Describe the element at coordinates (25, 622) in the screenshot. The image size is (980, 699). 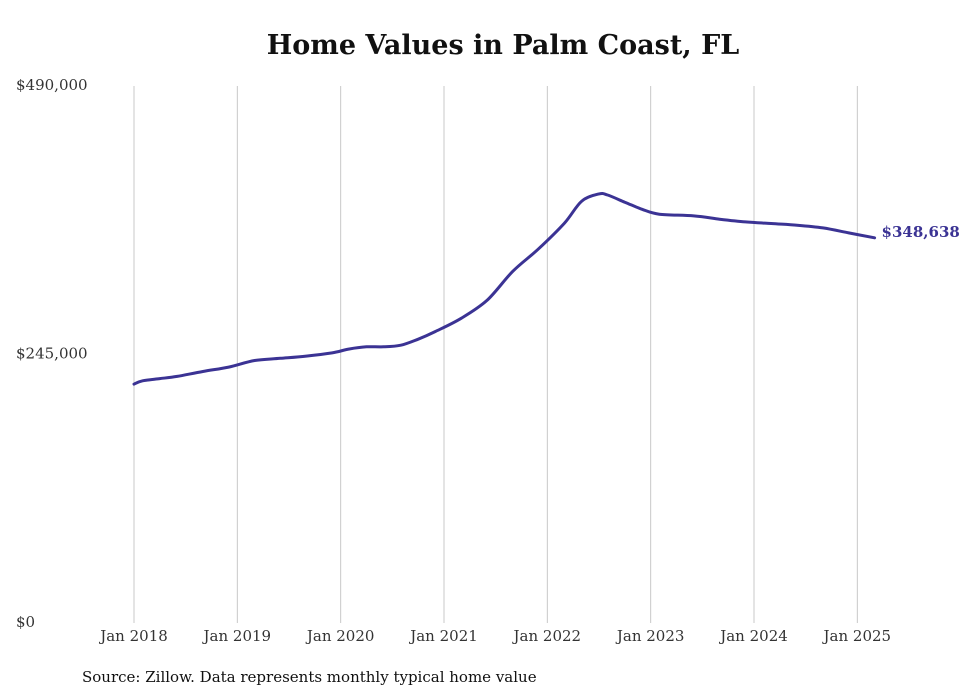
I see `y-tick-label: $0` at that location.